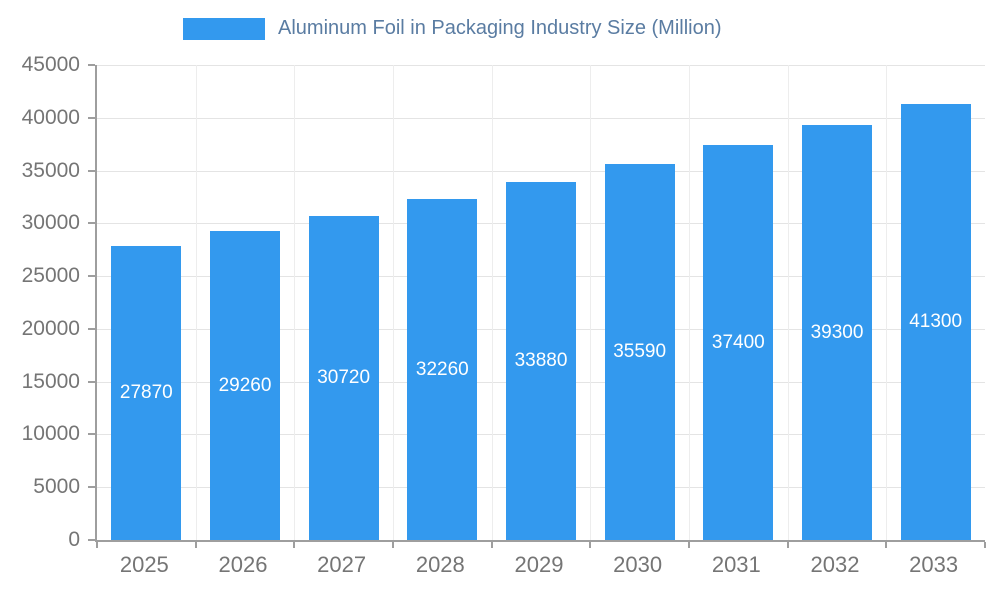 The height and width of the screenshot is (600, 1000). Describe the element at coordinates (50, 434) in the screenshot. I see `y-tick-label: 10000` at that location.